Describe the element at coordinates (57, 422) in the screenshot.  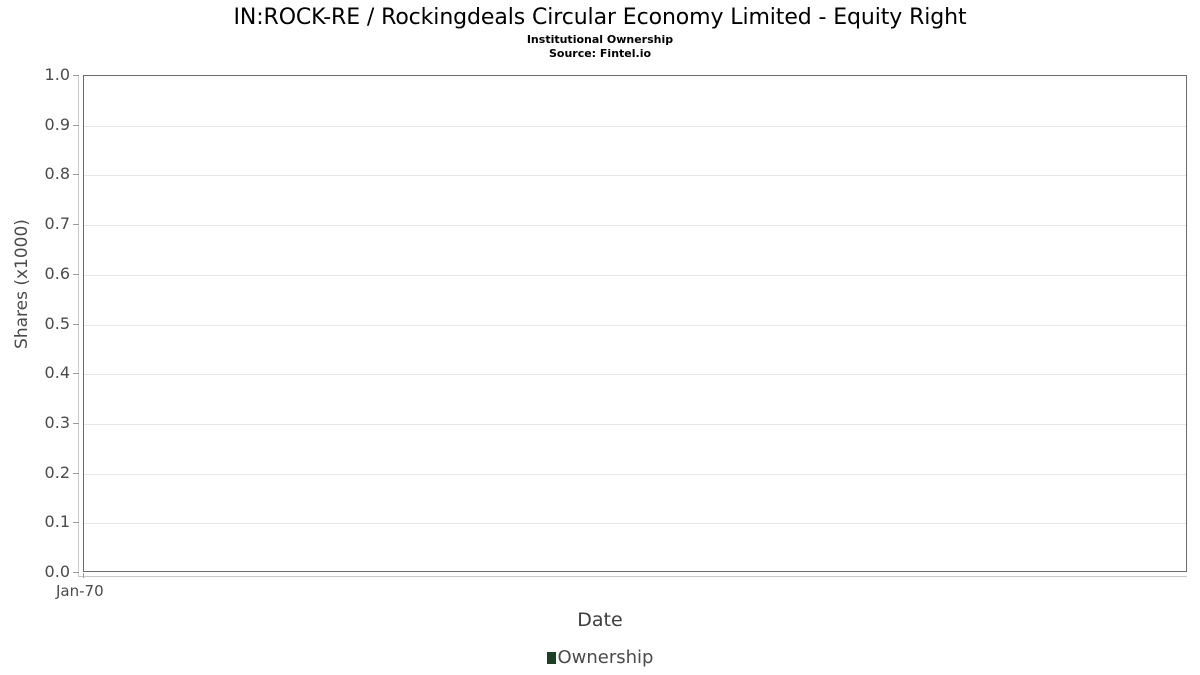
I see `y-tick-label: 0.3` at that location.